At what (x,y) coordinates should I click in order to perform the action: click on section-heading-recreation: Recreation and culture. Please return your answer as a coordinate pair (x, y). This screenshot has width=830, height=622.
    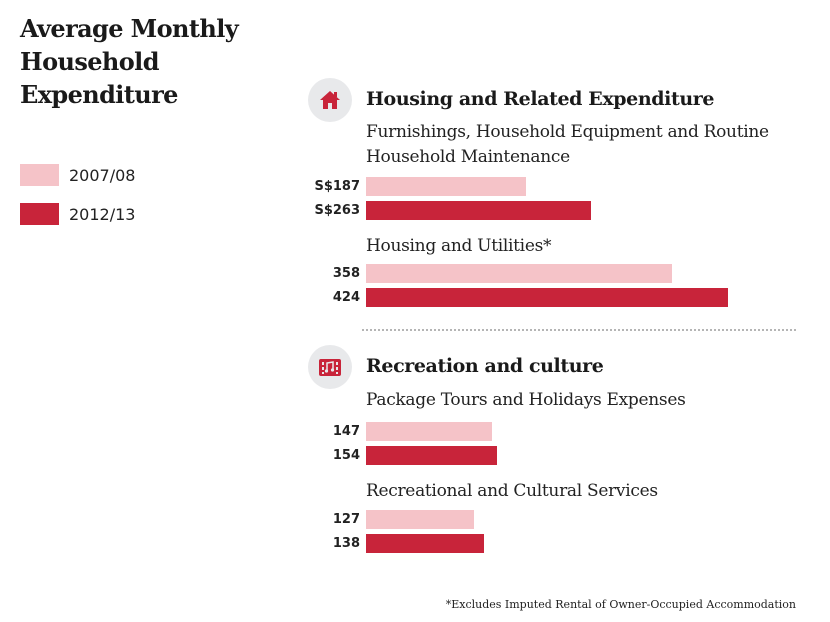
    Looking at the image, I should click on (485, 366).